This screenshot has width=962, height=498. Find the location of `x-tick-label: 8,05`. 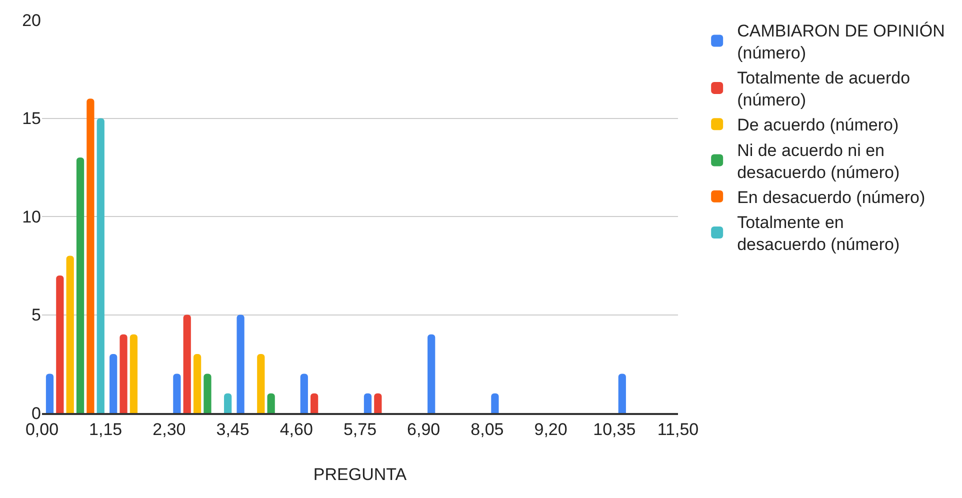

x-tick-label: 8,05 is located at coordinates (487, 430).